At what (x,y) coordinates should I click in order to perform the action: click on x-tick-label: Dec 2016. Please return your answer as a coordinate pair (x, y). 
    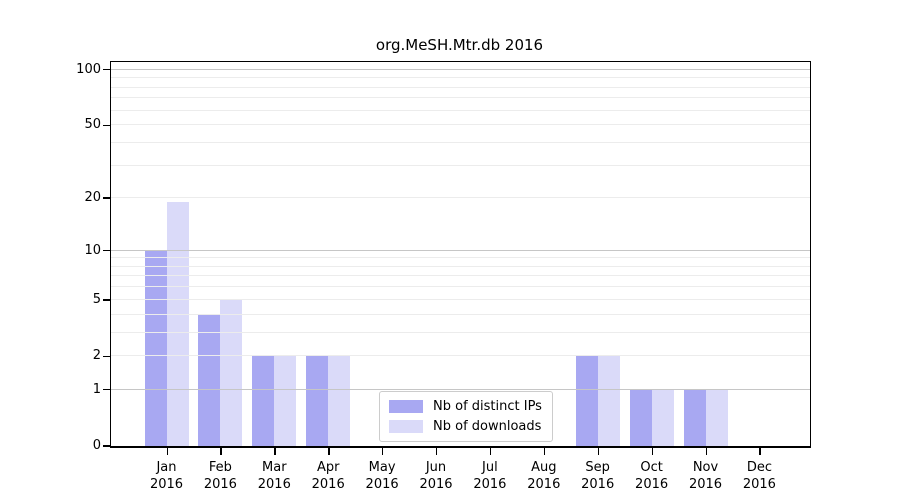
    Looking at the image, I should click on (759, 476).